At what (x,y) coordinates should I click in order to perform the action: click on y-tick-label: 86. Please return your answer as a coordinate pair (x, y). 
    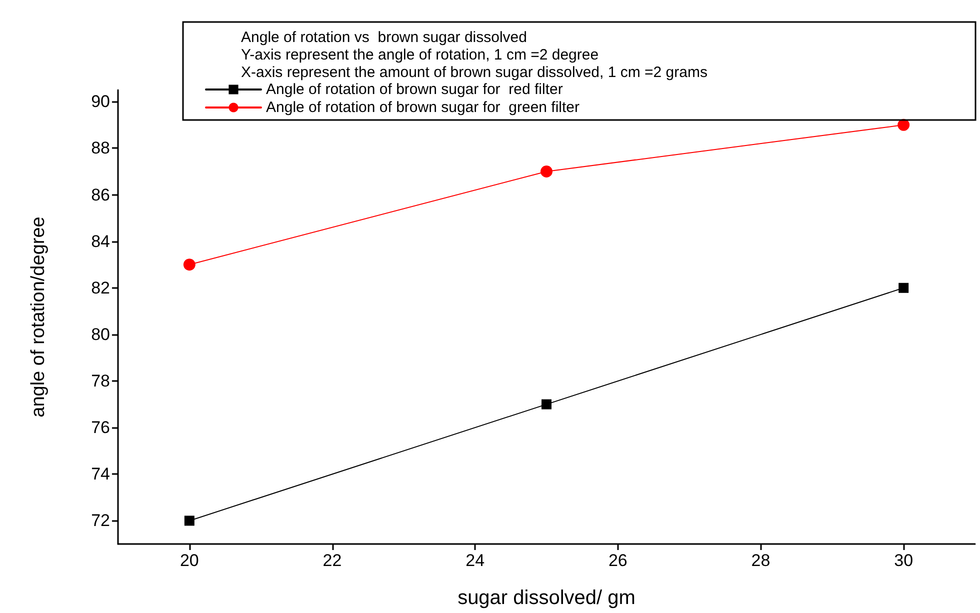
    Looking at the image, I should click on (100, 194).